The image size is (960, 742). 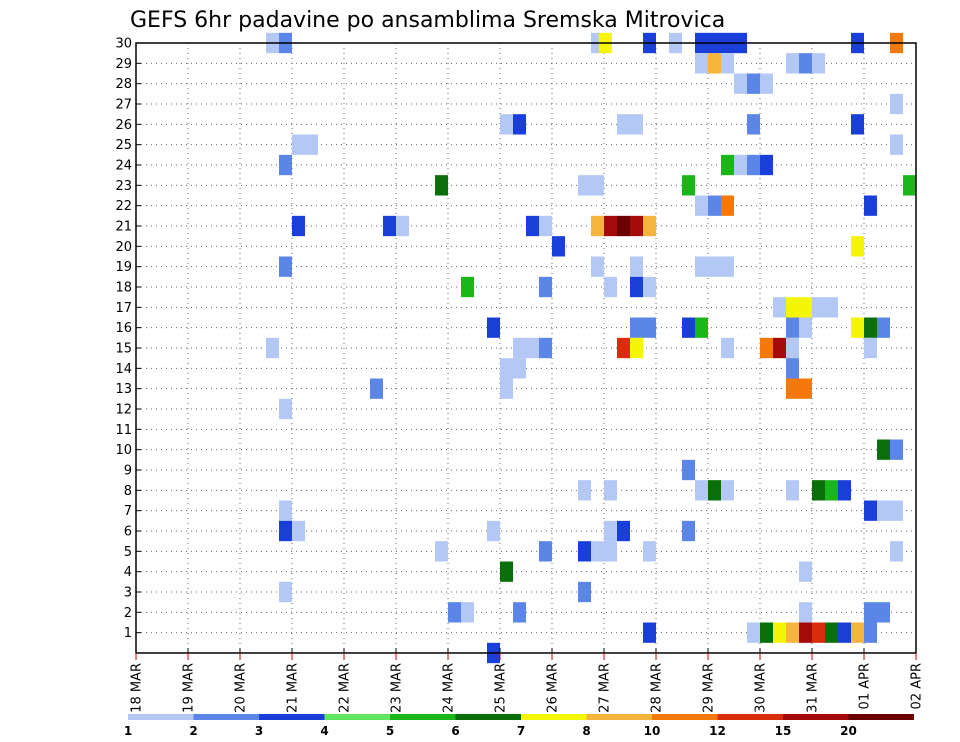 I want to click on x-tick-label: 01 APR, so click(x=865, y=686).